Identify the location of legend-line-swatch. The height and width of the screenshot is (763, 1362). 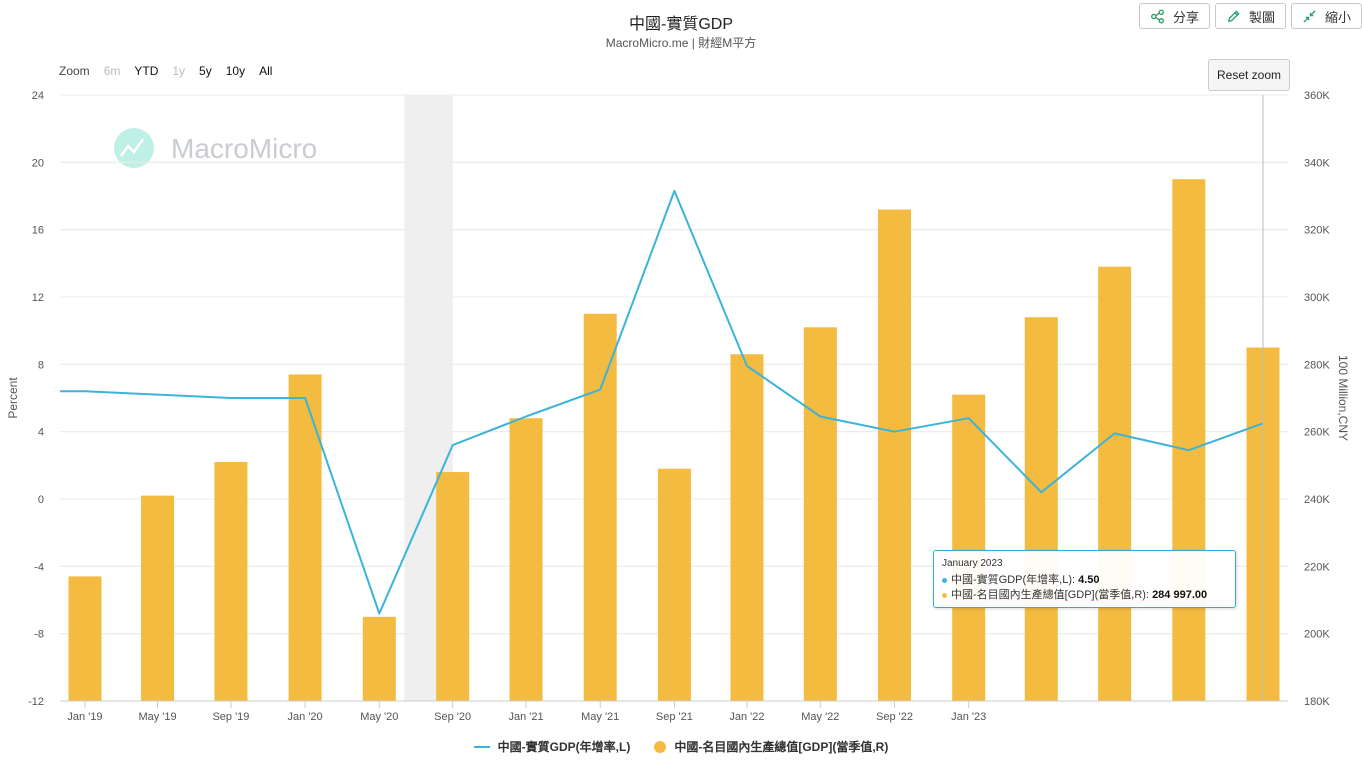
(481, 746).